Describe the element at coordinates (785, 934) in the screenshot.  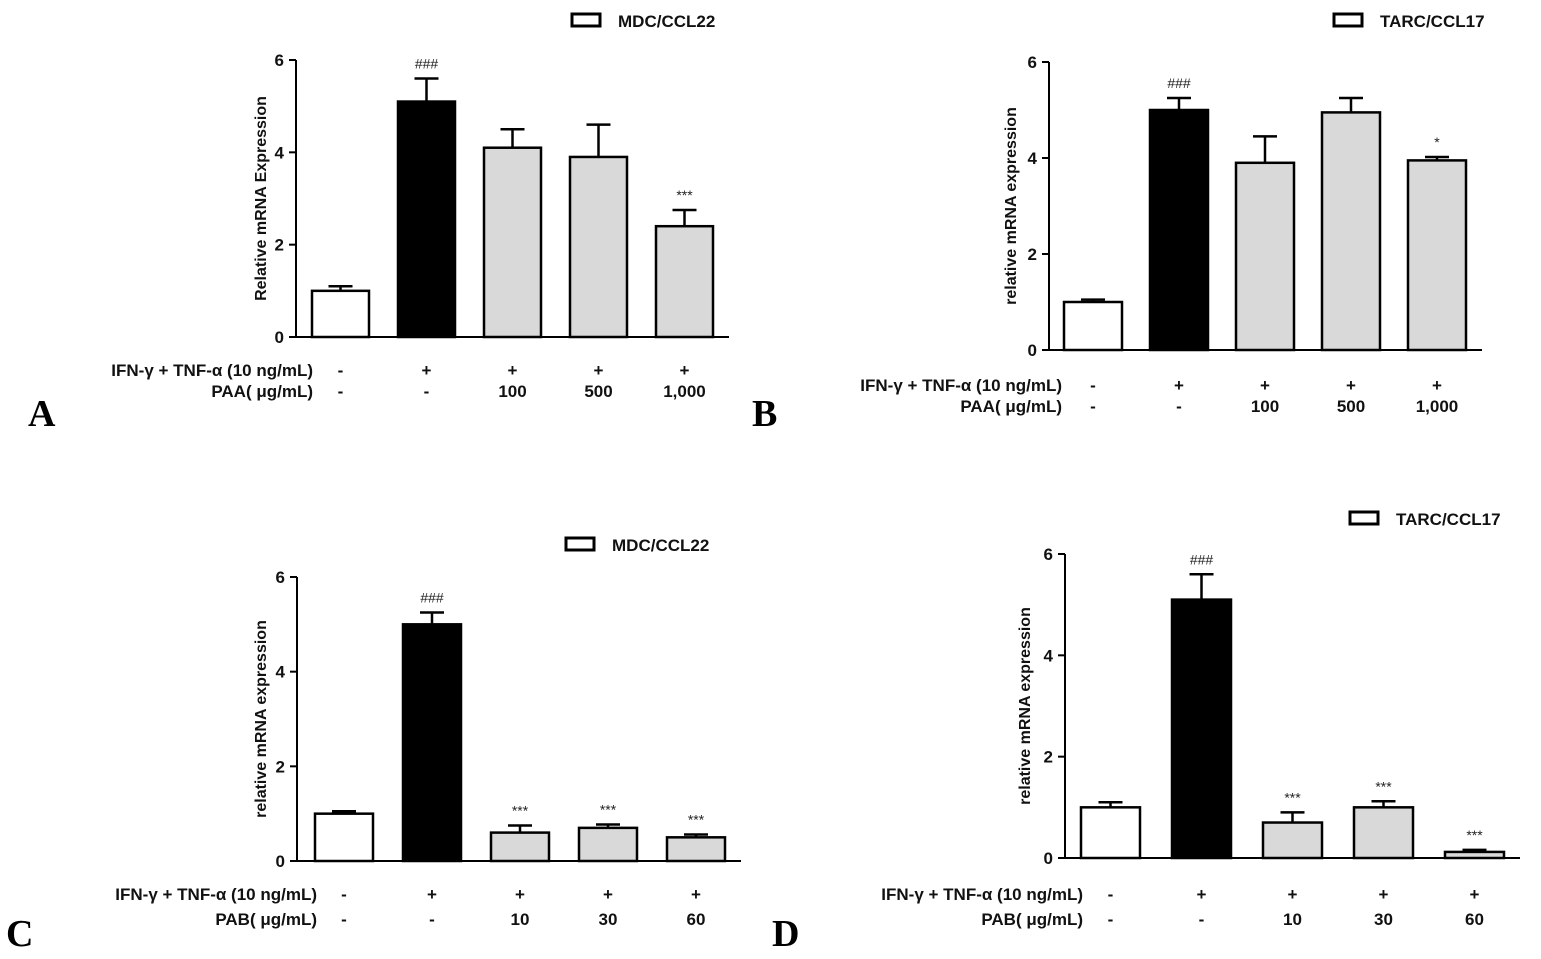
I see `panel-letter: D` at that location.